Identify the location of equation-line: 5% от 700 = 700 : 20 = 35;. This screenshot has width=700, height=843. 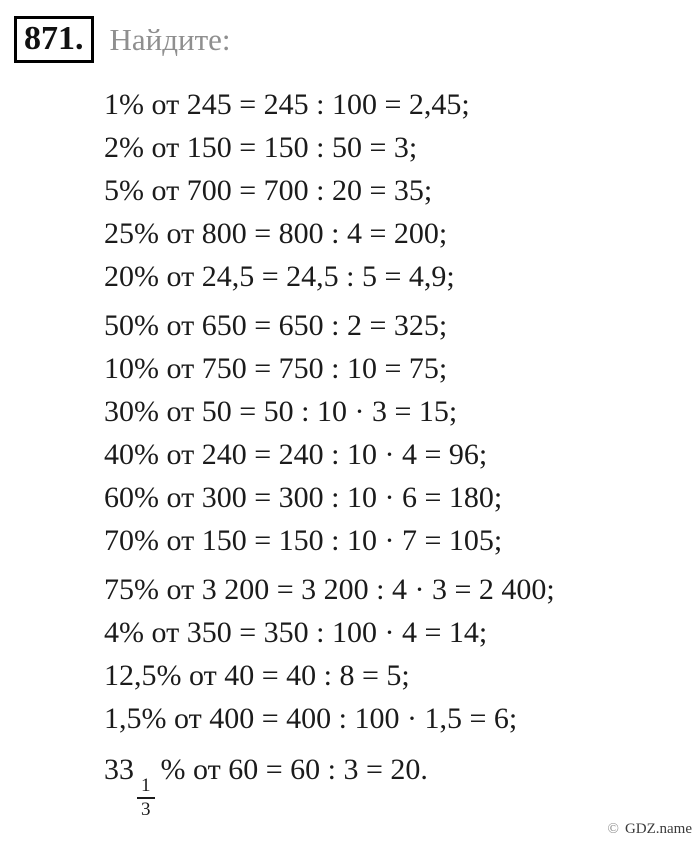
(268, 191).